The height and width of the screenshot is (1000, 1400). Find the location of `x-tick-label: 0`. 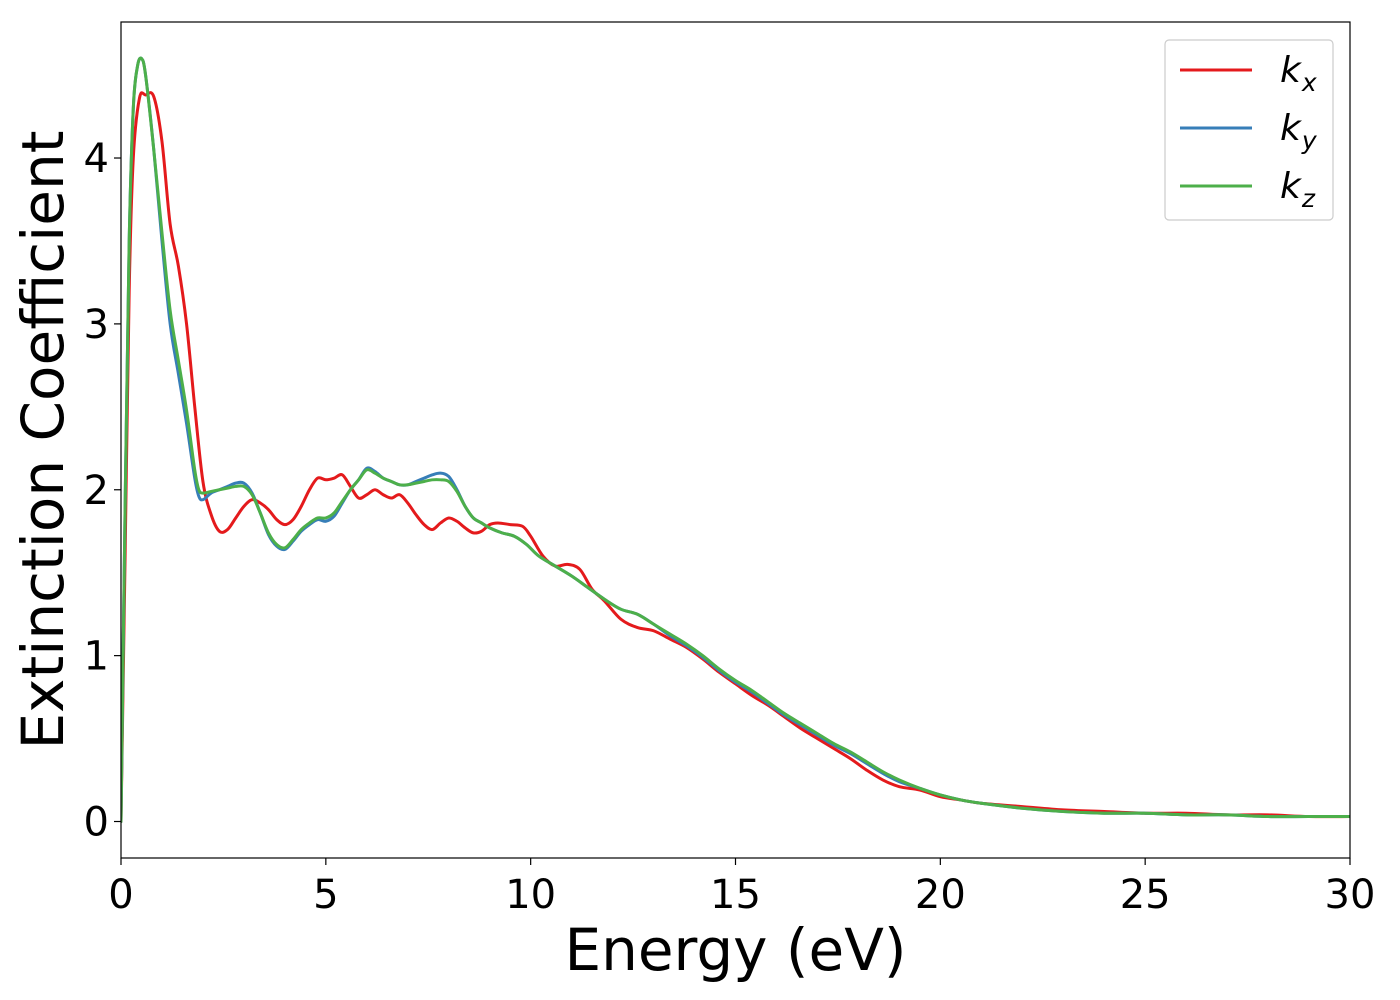

x-tick-label: 0 is located at coordinates (120, 895).